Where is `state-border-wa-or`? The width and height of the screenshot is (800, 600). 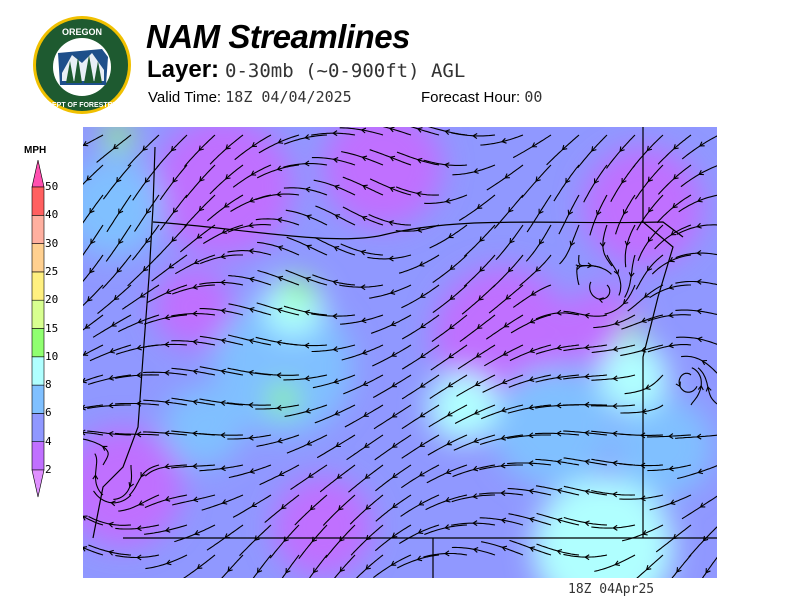
state-border-wa-or is located at coordinates (418, 230).